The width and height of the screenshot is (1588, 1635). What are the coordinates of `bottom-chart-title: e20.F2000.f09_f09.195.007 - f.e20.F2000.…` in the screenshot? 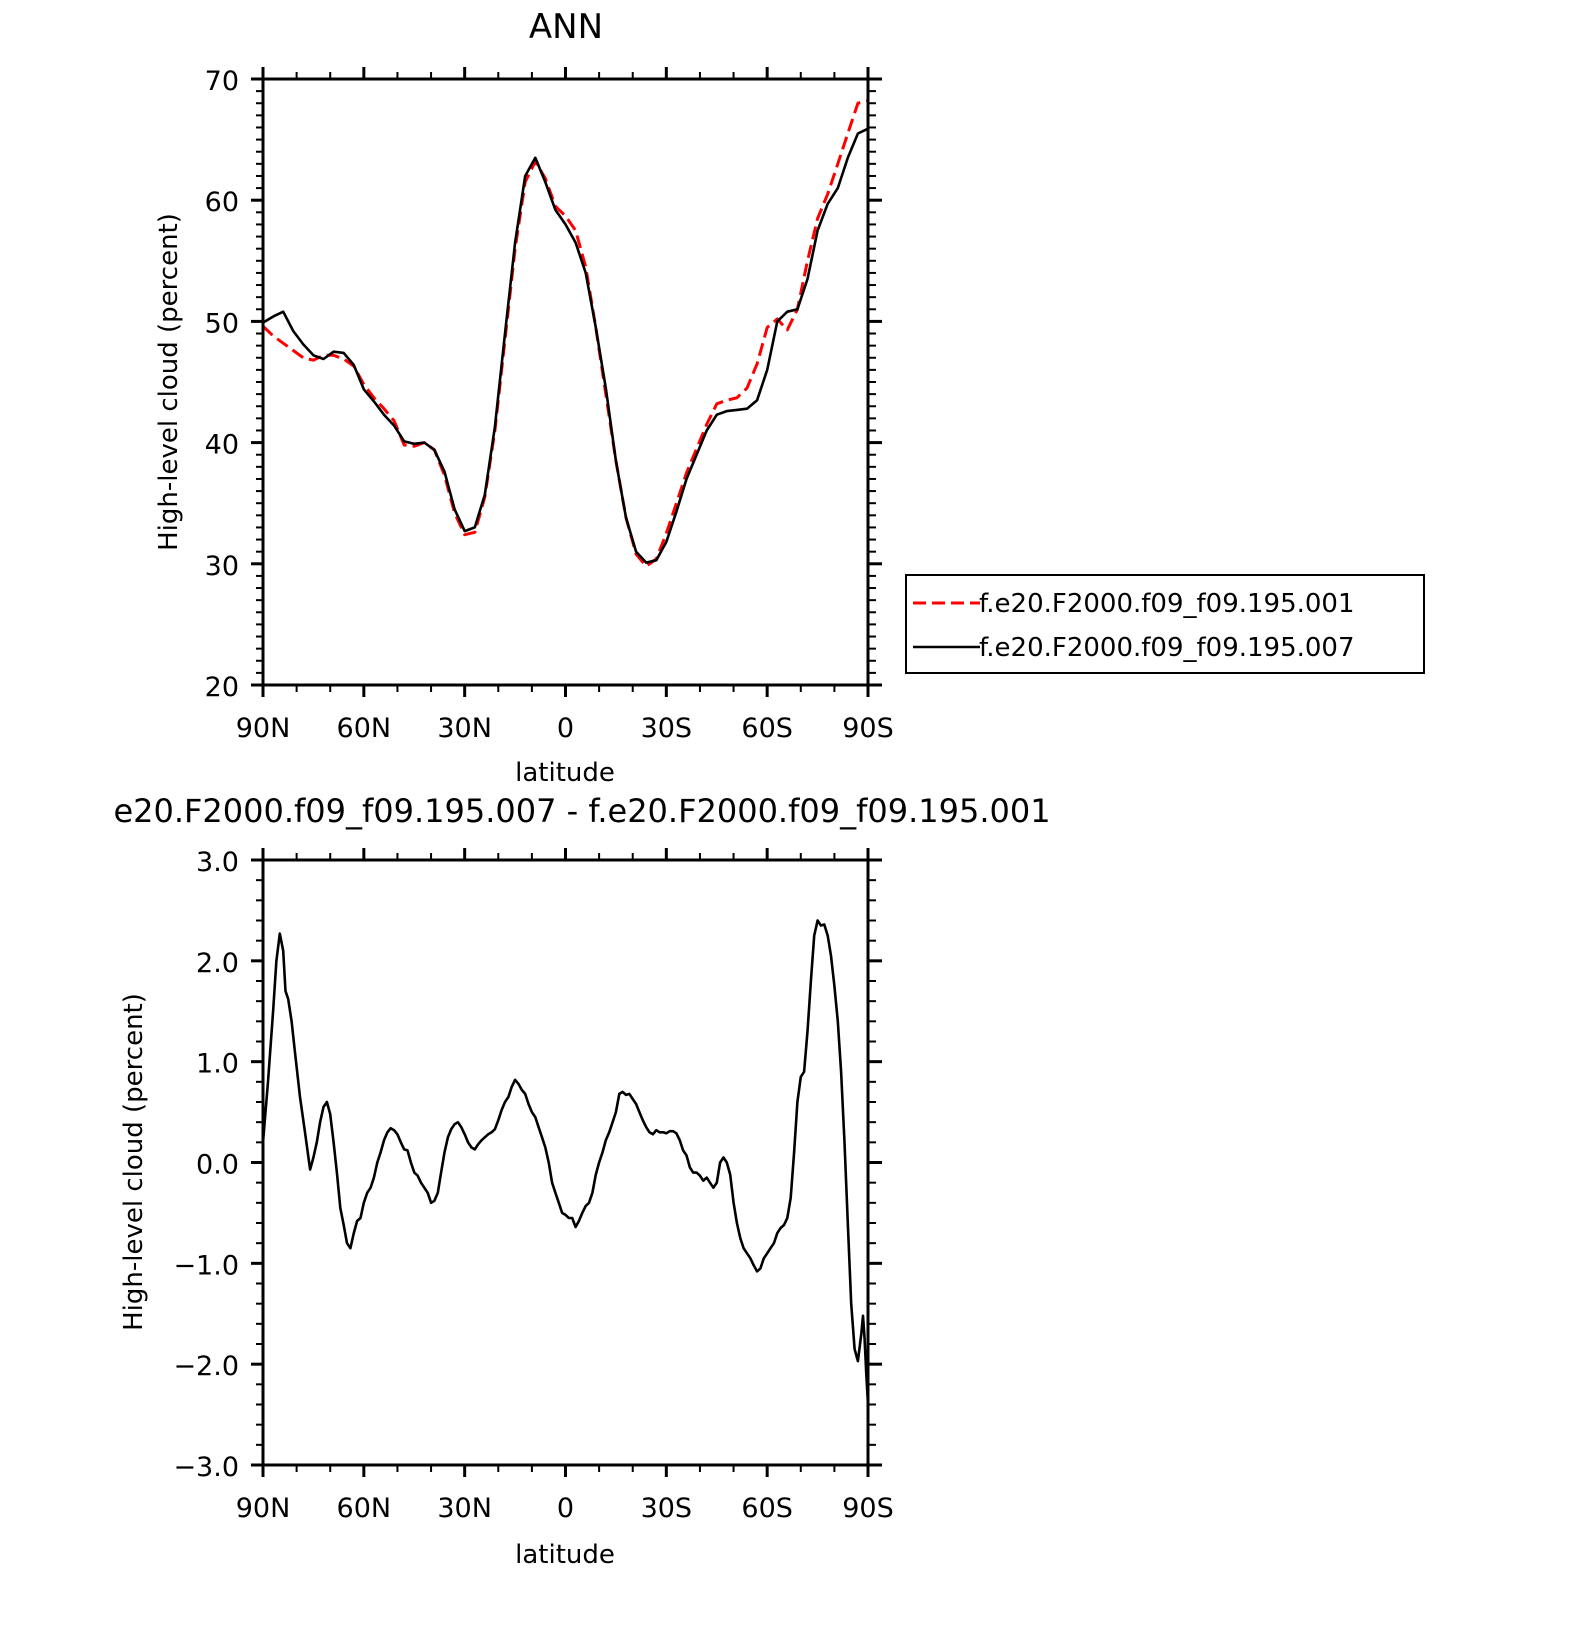 It's located at (581, 811).